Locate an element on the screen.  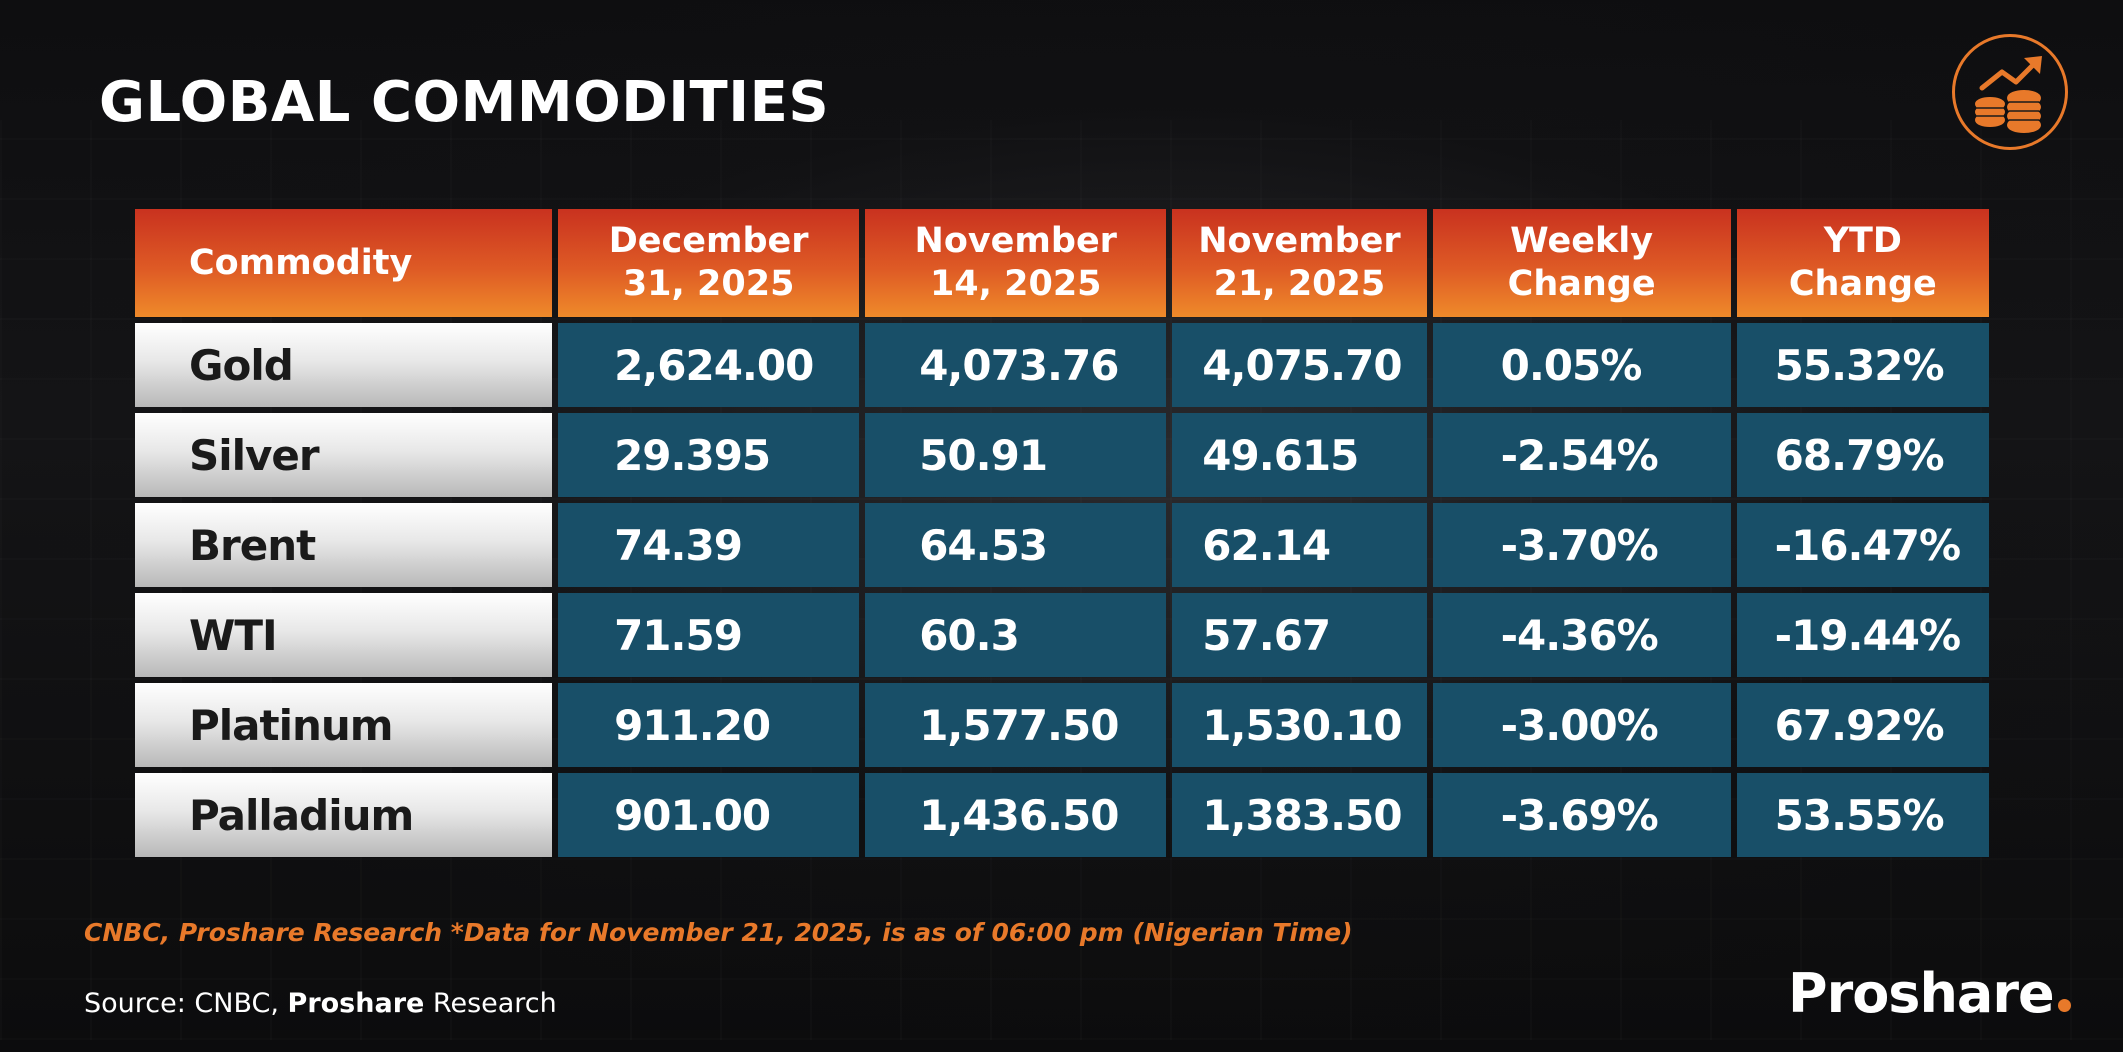
value-dec31: 71.59 is located at coordinates (709, 635).